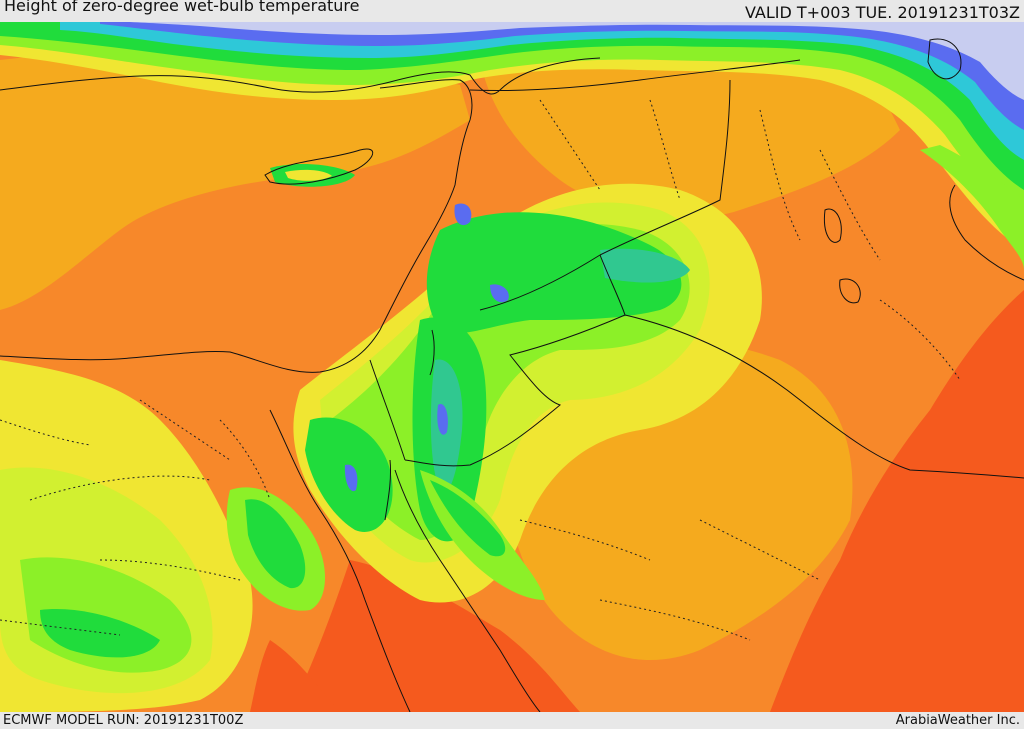 The width and height of the screenshot is (1024, 729). I want to click on field-red-south, so click(435, 636).